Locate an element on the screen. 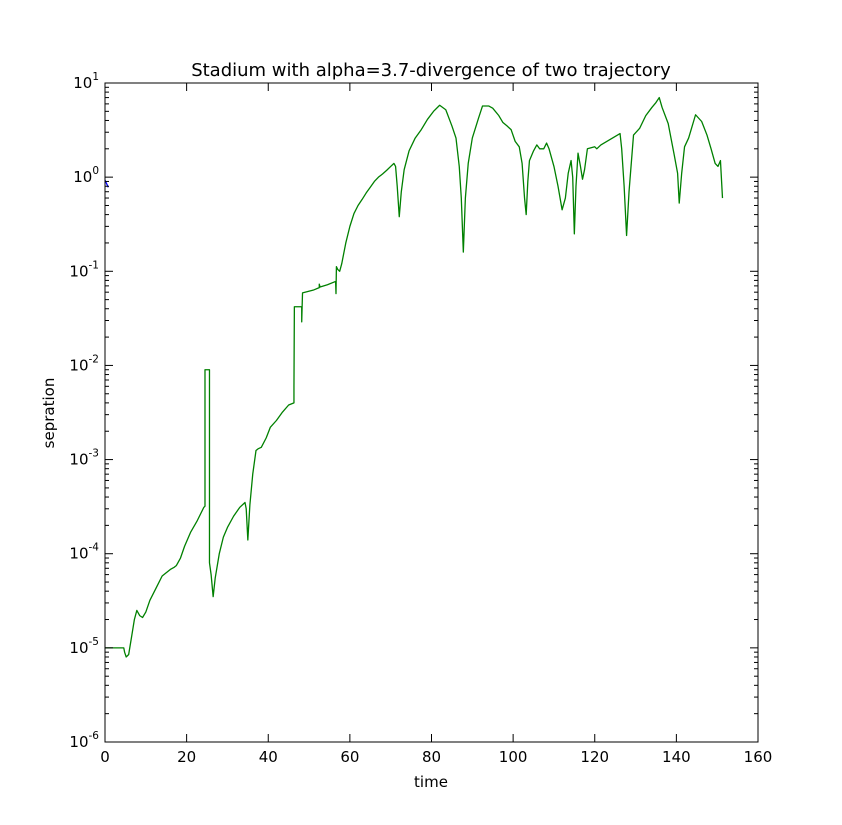 Image resolution: width=842 pixels, height=825 pixels. y-tick-label: 10⁻⁶ is located at coordinates (84, 740).